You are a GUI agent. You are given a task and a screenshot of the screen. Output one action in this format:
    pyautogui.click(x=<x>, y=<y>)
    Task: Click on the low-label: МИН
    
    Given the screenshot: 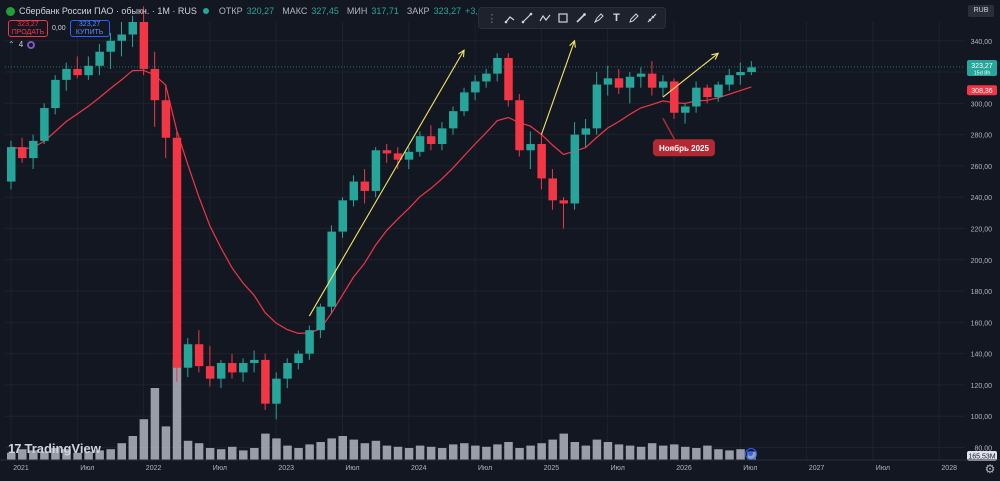 What is the action you would take?
    pyautogui.click(x=357, y=11)
    